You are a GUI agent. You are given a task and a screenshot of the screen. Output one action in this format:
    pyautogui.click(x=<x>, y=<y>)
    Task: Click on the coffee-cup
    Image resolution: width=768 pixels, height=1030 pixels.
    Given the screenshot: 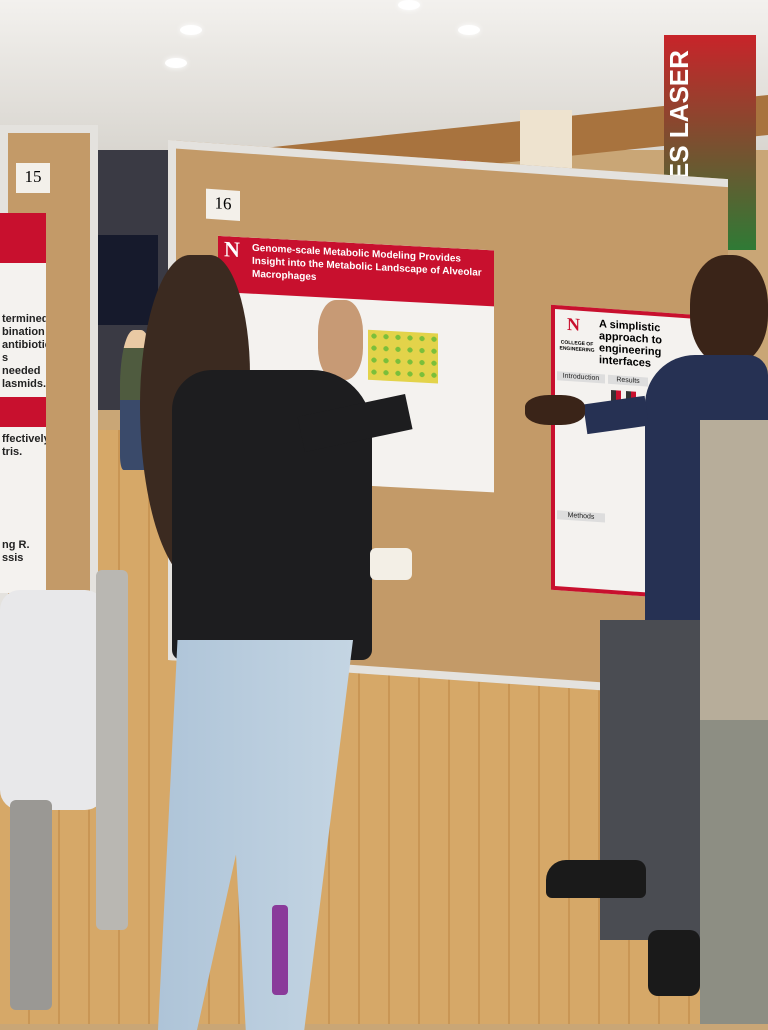 What is the action you would take?
    pyautogui.click(x=391, y=564)
    